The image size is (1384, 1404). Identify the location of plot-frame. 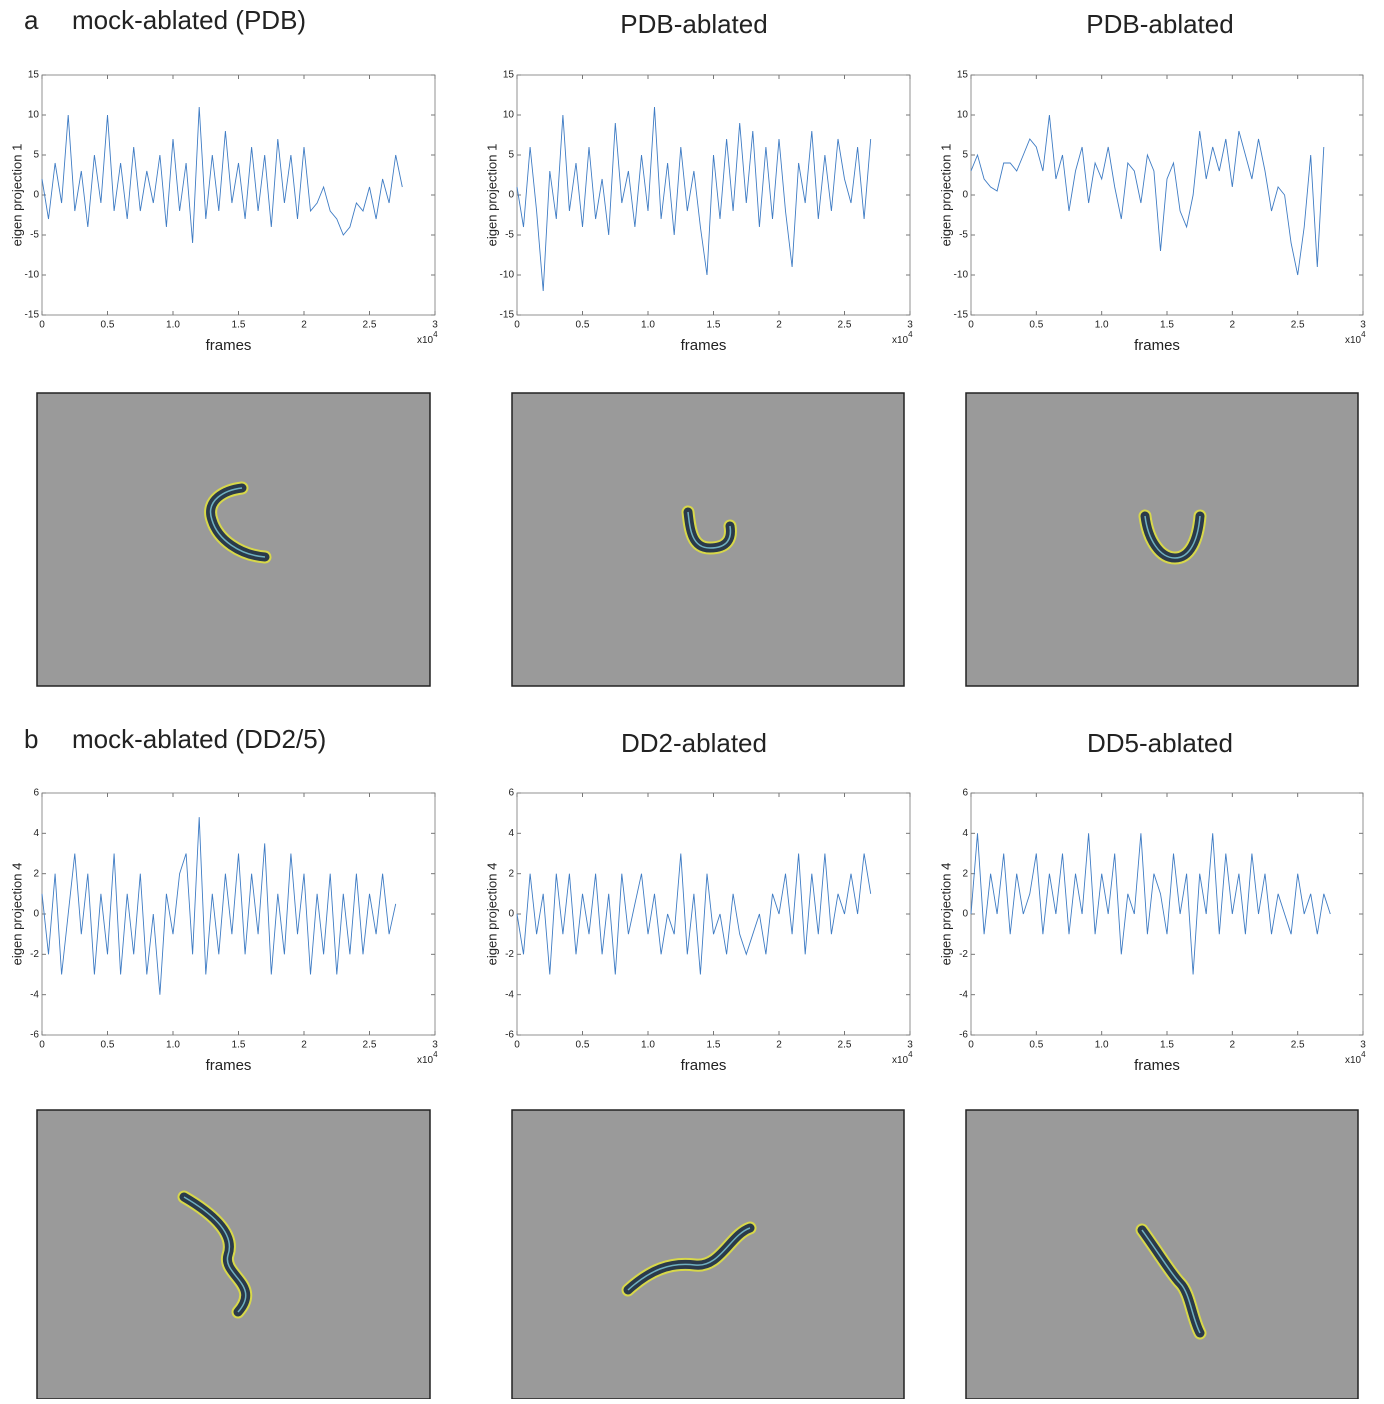
(713, 914).